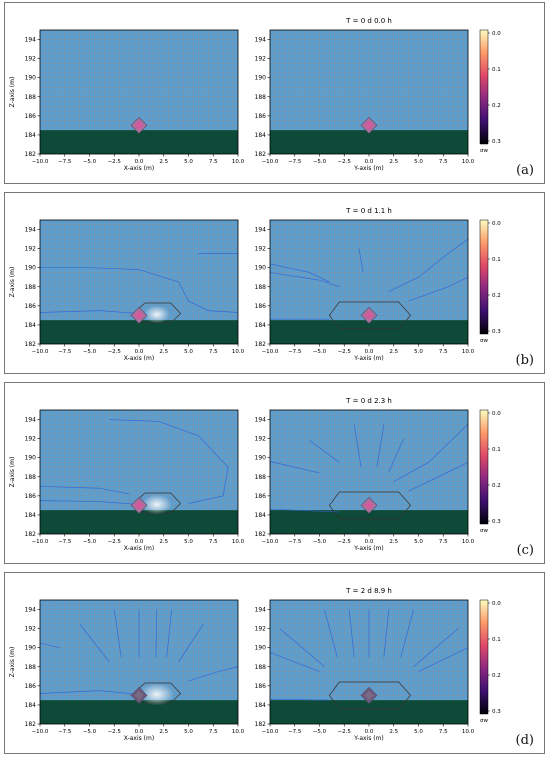  What do you see at coordinates (31, 458) in the screenshot?
I see `y-tick-label: 190` at bounding box center [31, 458].